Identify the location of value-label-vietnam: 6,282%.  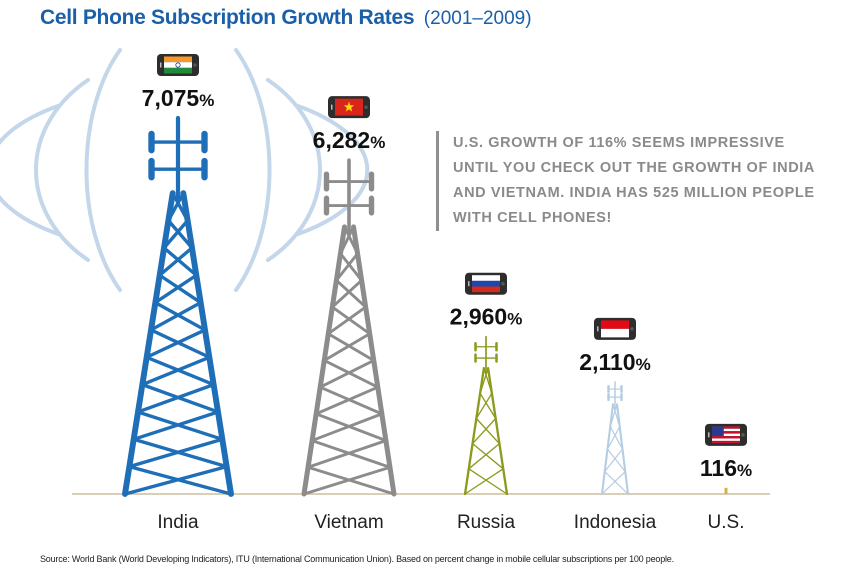
(349, 140).